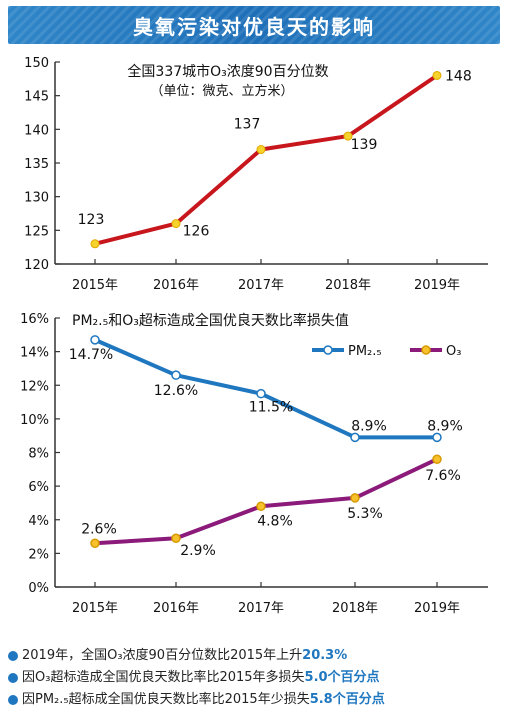  I want to click on y-tick-label: 2%, so click(38, 554).